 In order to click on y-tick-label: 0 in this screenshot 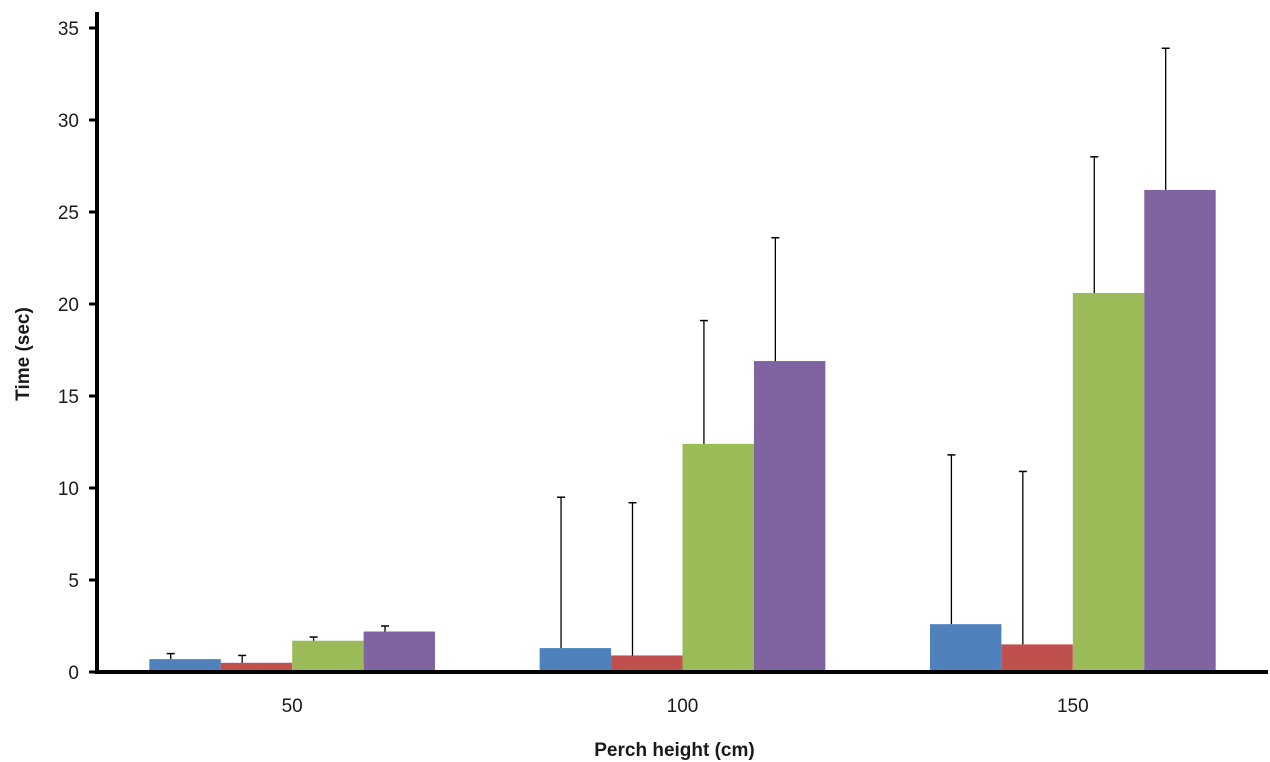, I will do `click(73, 673)`.